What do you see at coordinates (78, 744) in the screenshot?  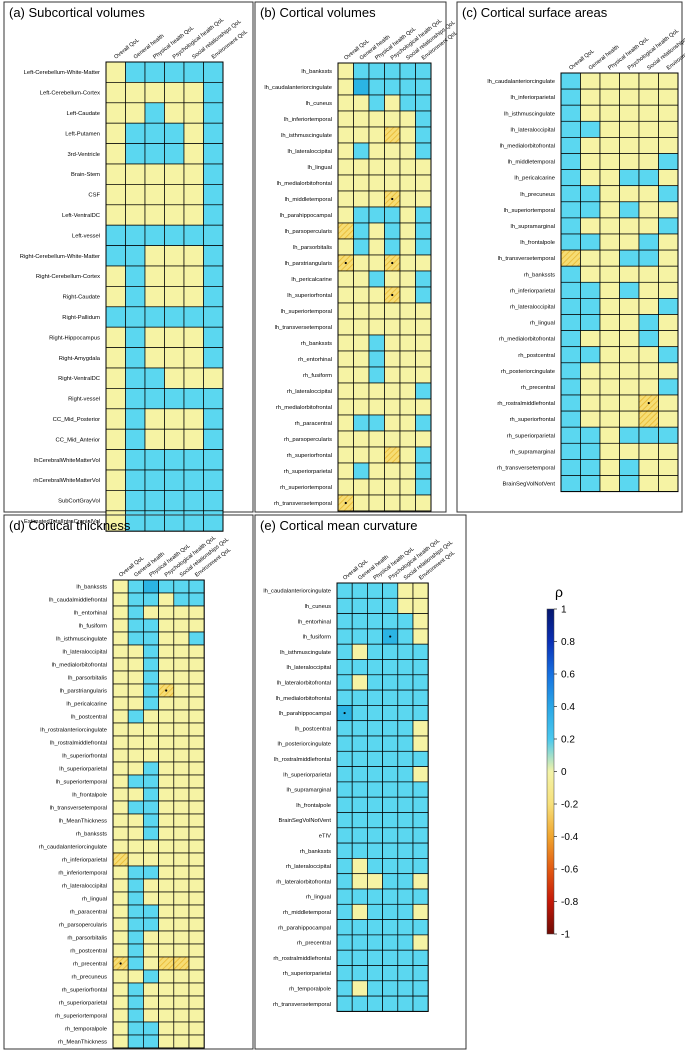 I see `row-label: lh_rostralmiddlefrontal` at bounding box center [78, 744].